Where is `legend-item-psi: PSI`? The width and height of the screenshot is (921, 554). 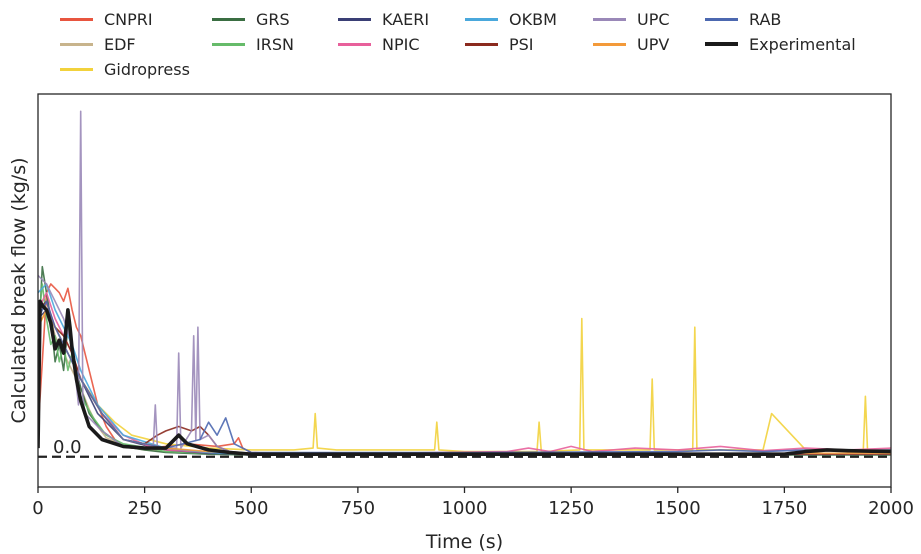
legend-item-psi: PSI is located at coordinates (499, 44).